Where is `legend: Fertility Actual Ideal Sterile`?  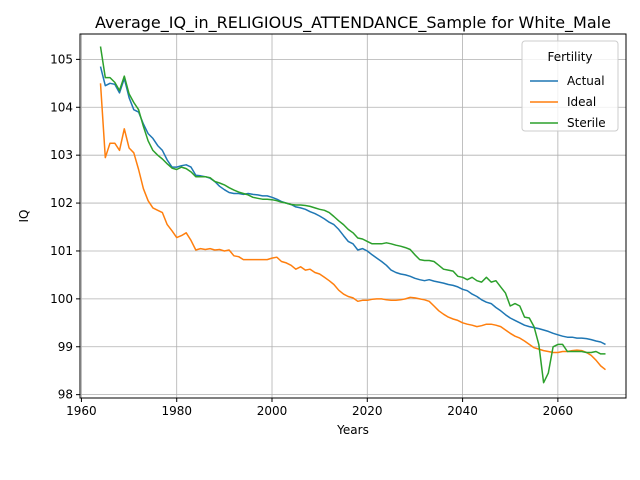
legend: Fertility Actual Ideal Sterile is located at coordinates (570, 86).